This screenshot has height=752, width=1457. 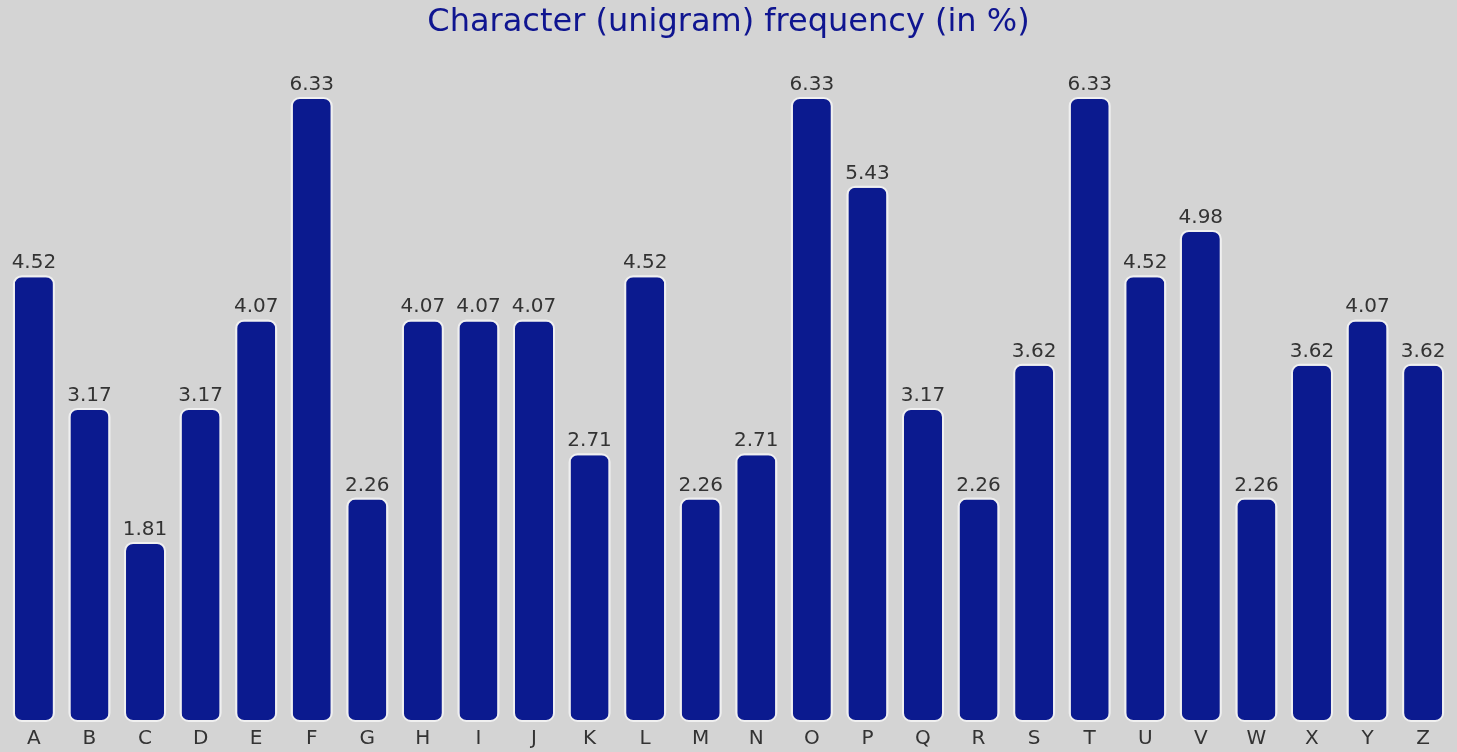 I want to click on x-tick-label: B, so click(x=89, y=736).